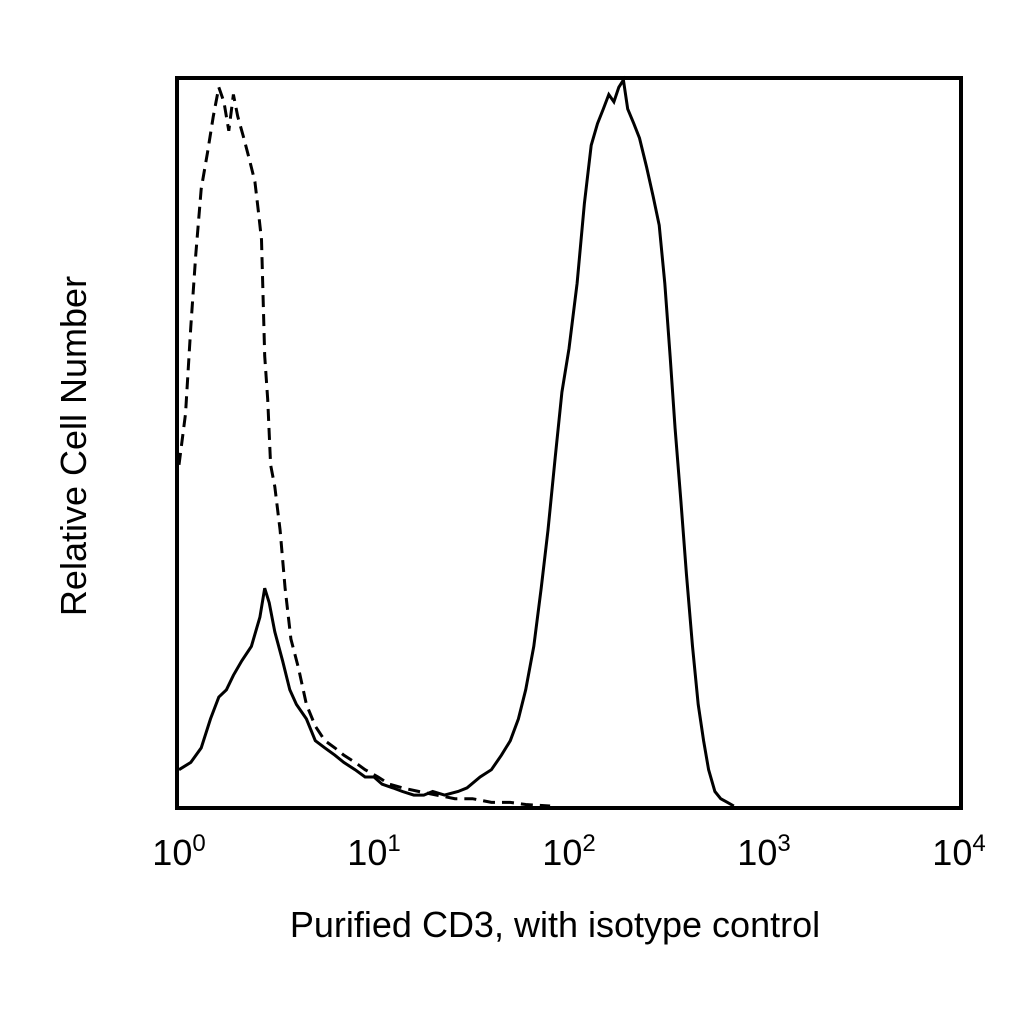 Image resolution: width=1024 pixels, height=1024 pixels. I want to click on x-axis-tick-labels: 10⁰ 10¹ 10² 10³ 10⁴, so click(568, 851).